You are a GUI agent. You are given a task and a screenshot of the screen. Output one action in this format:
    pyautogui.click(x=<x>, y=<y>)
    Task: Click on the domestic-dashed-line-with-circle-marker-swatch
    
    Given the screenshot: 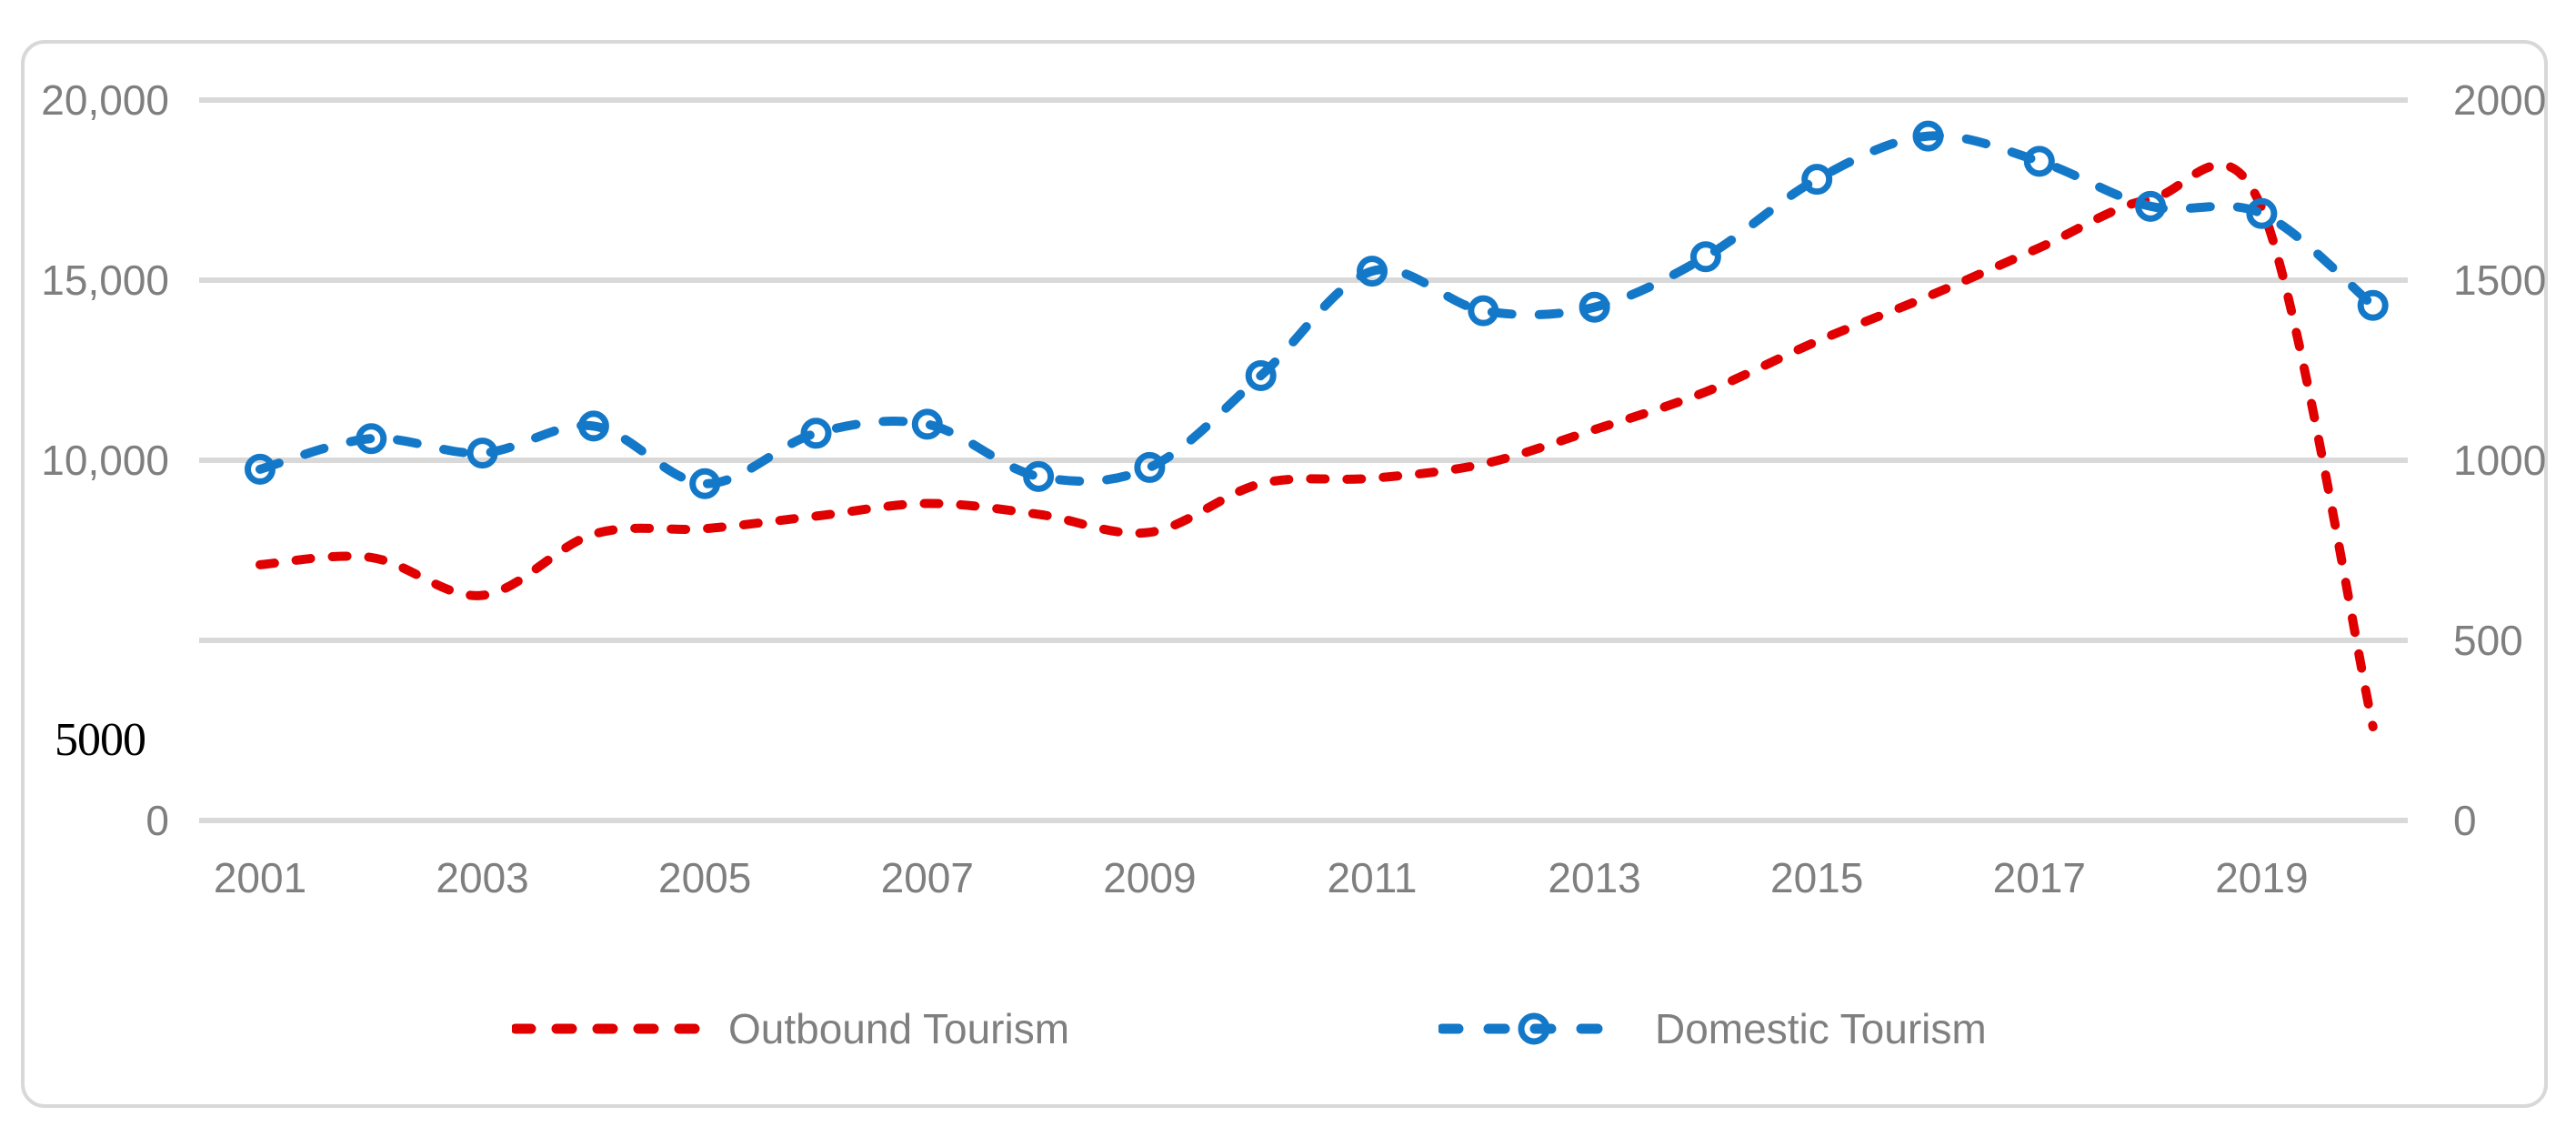 What is the action you would take?
    pyautogui.click(x=1533, y=1028)
    